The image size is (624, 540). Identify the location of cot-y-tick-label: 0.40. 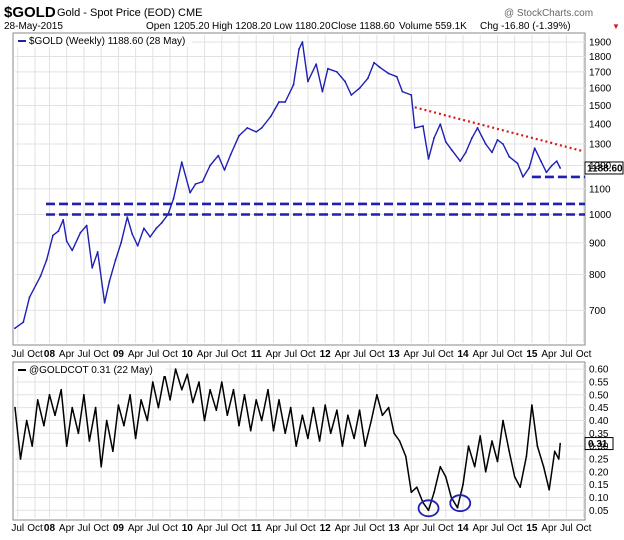
(599, 421).